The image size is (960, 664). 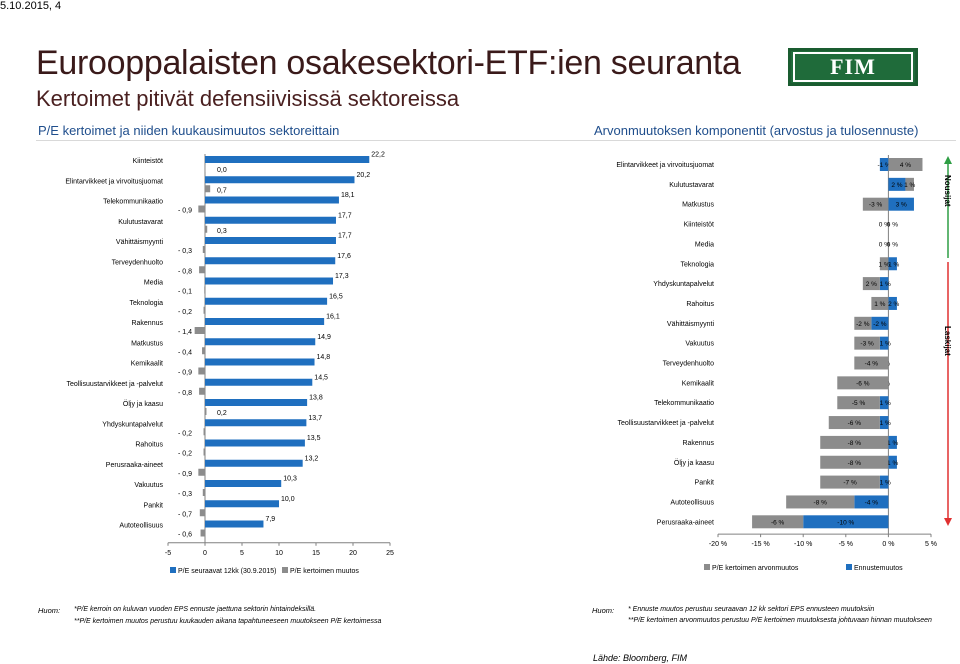 What do you see at coordinates (147, 323) in the screenshot?
I see `category-label: Rakennus` at bounding box center [147, 323].